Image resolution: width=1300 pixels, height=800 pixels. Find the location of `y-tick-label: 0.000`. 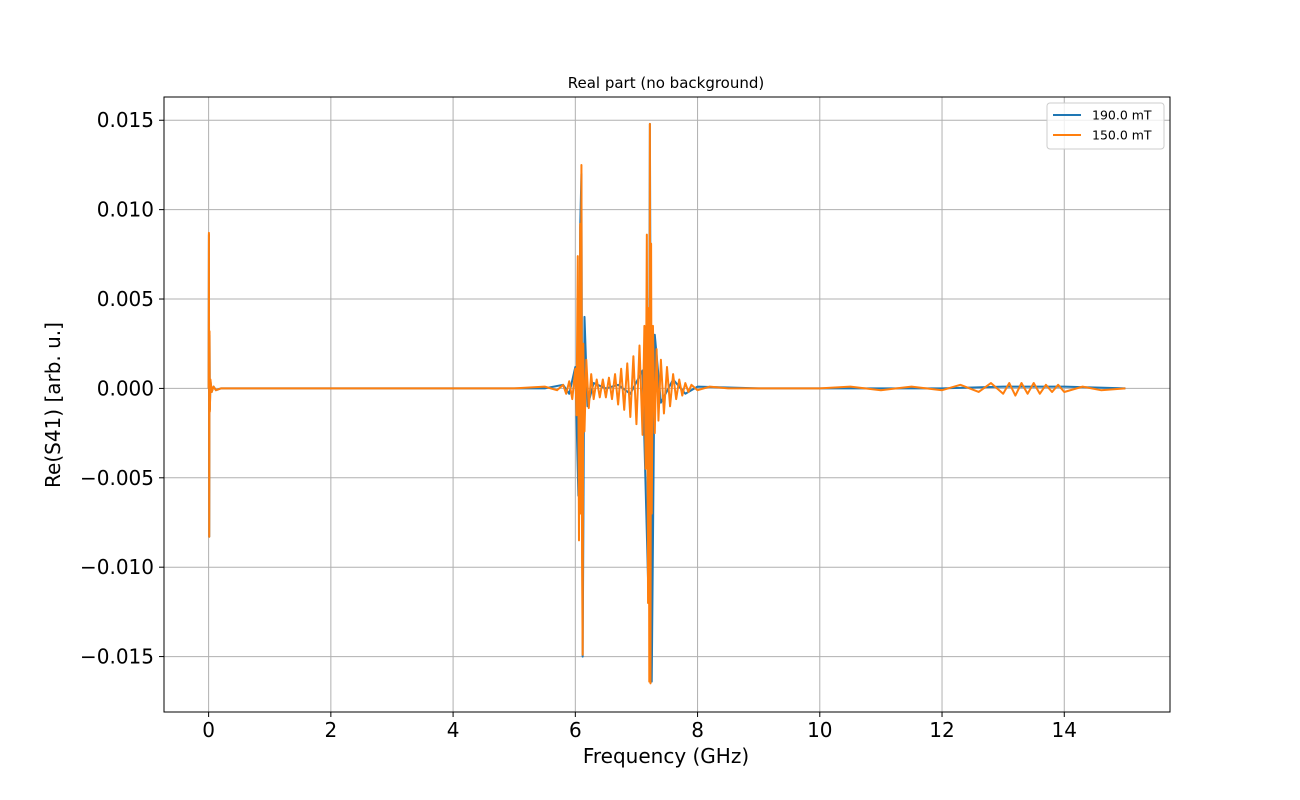

y-tick-label: 0.000 is located at coordinates (125, 388).